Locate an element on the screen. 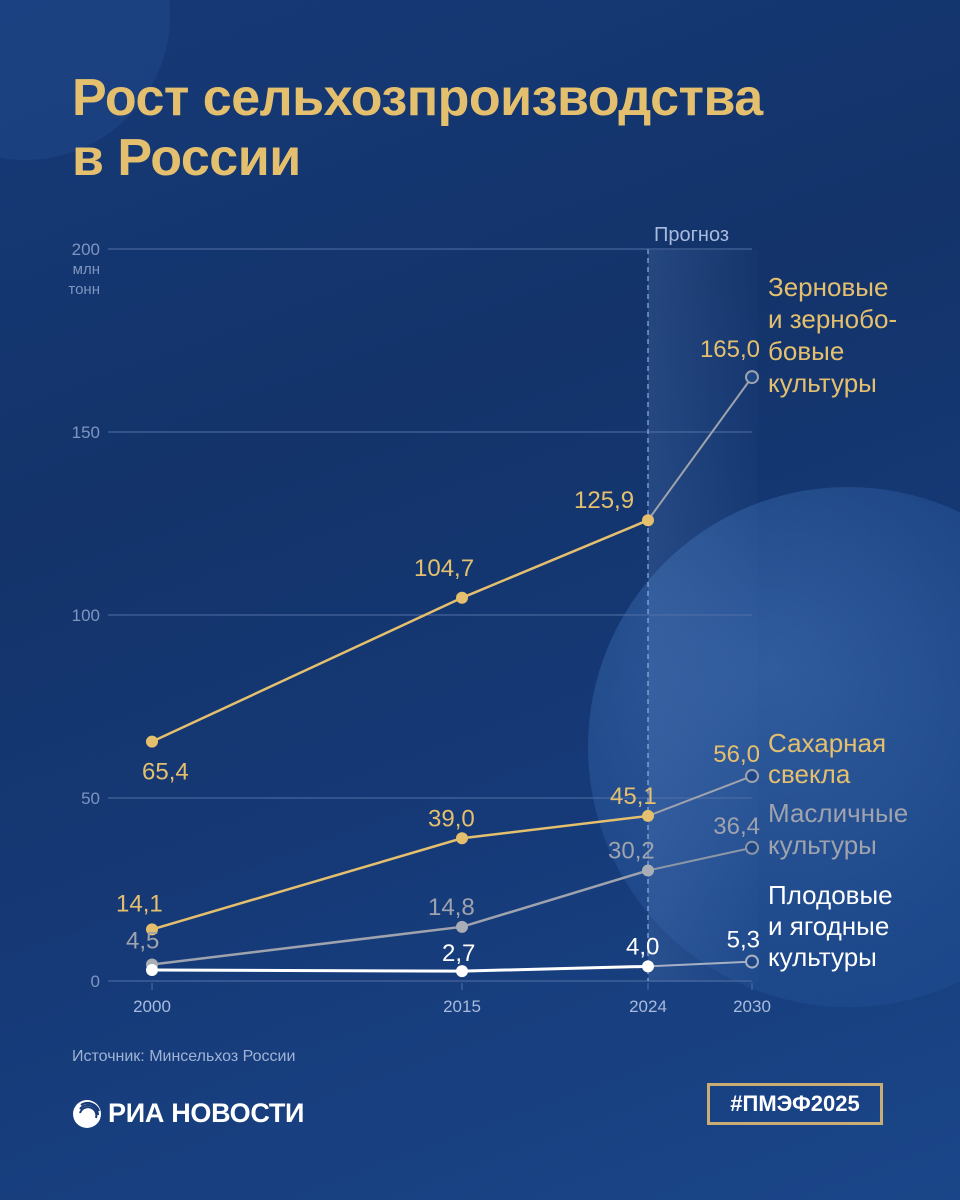  y-unit-label: млн is located at coordinates (86, 269).